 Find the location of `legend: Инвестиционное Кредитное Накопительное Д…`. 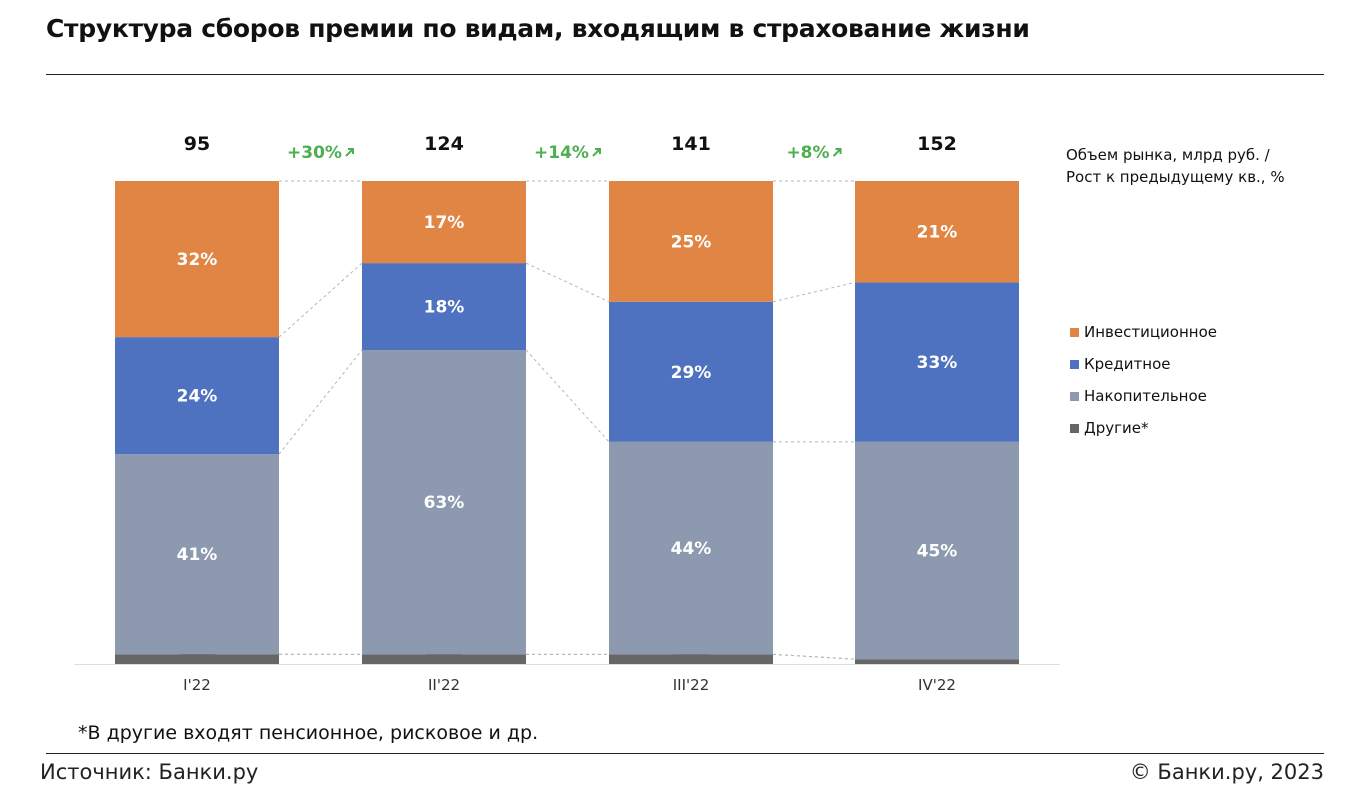

legend: Инвестиционное Кредитное Накопительное Д… is located at coordinates (1143, 380).